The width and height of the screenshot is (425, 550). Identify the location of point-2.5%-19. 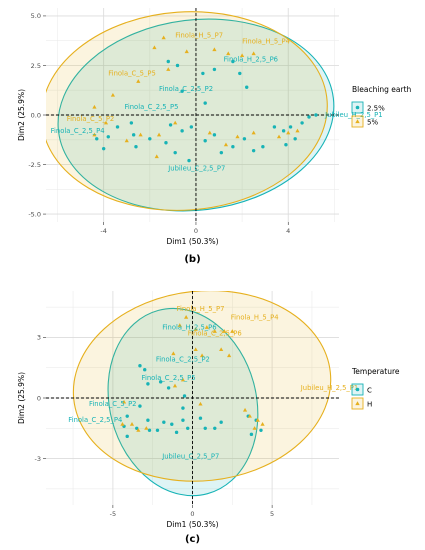
(182, 131).